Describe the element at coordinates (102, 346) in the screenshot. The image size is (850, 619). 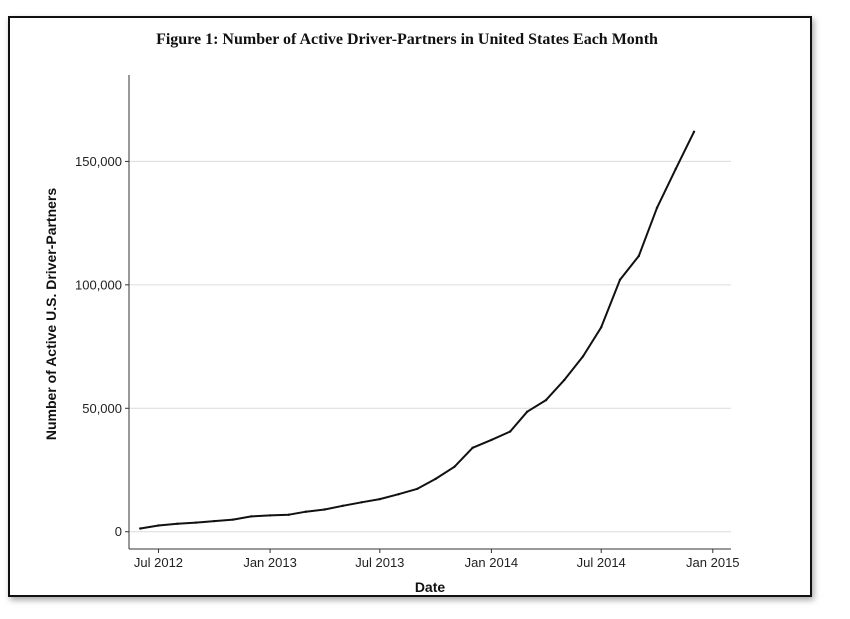
I see `y-axis-ticks: 0 50,000 100,000 150,000` at that location.